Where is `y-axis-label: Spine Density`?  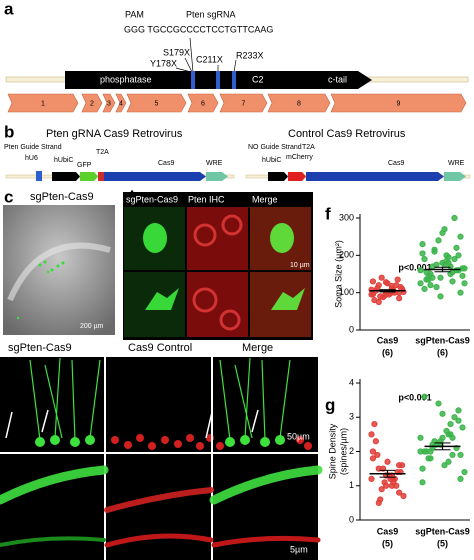
y-axis-label: Spine Density is located at coordinates (332, 451).